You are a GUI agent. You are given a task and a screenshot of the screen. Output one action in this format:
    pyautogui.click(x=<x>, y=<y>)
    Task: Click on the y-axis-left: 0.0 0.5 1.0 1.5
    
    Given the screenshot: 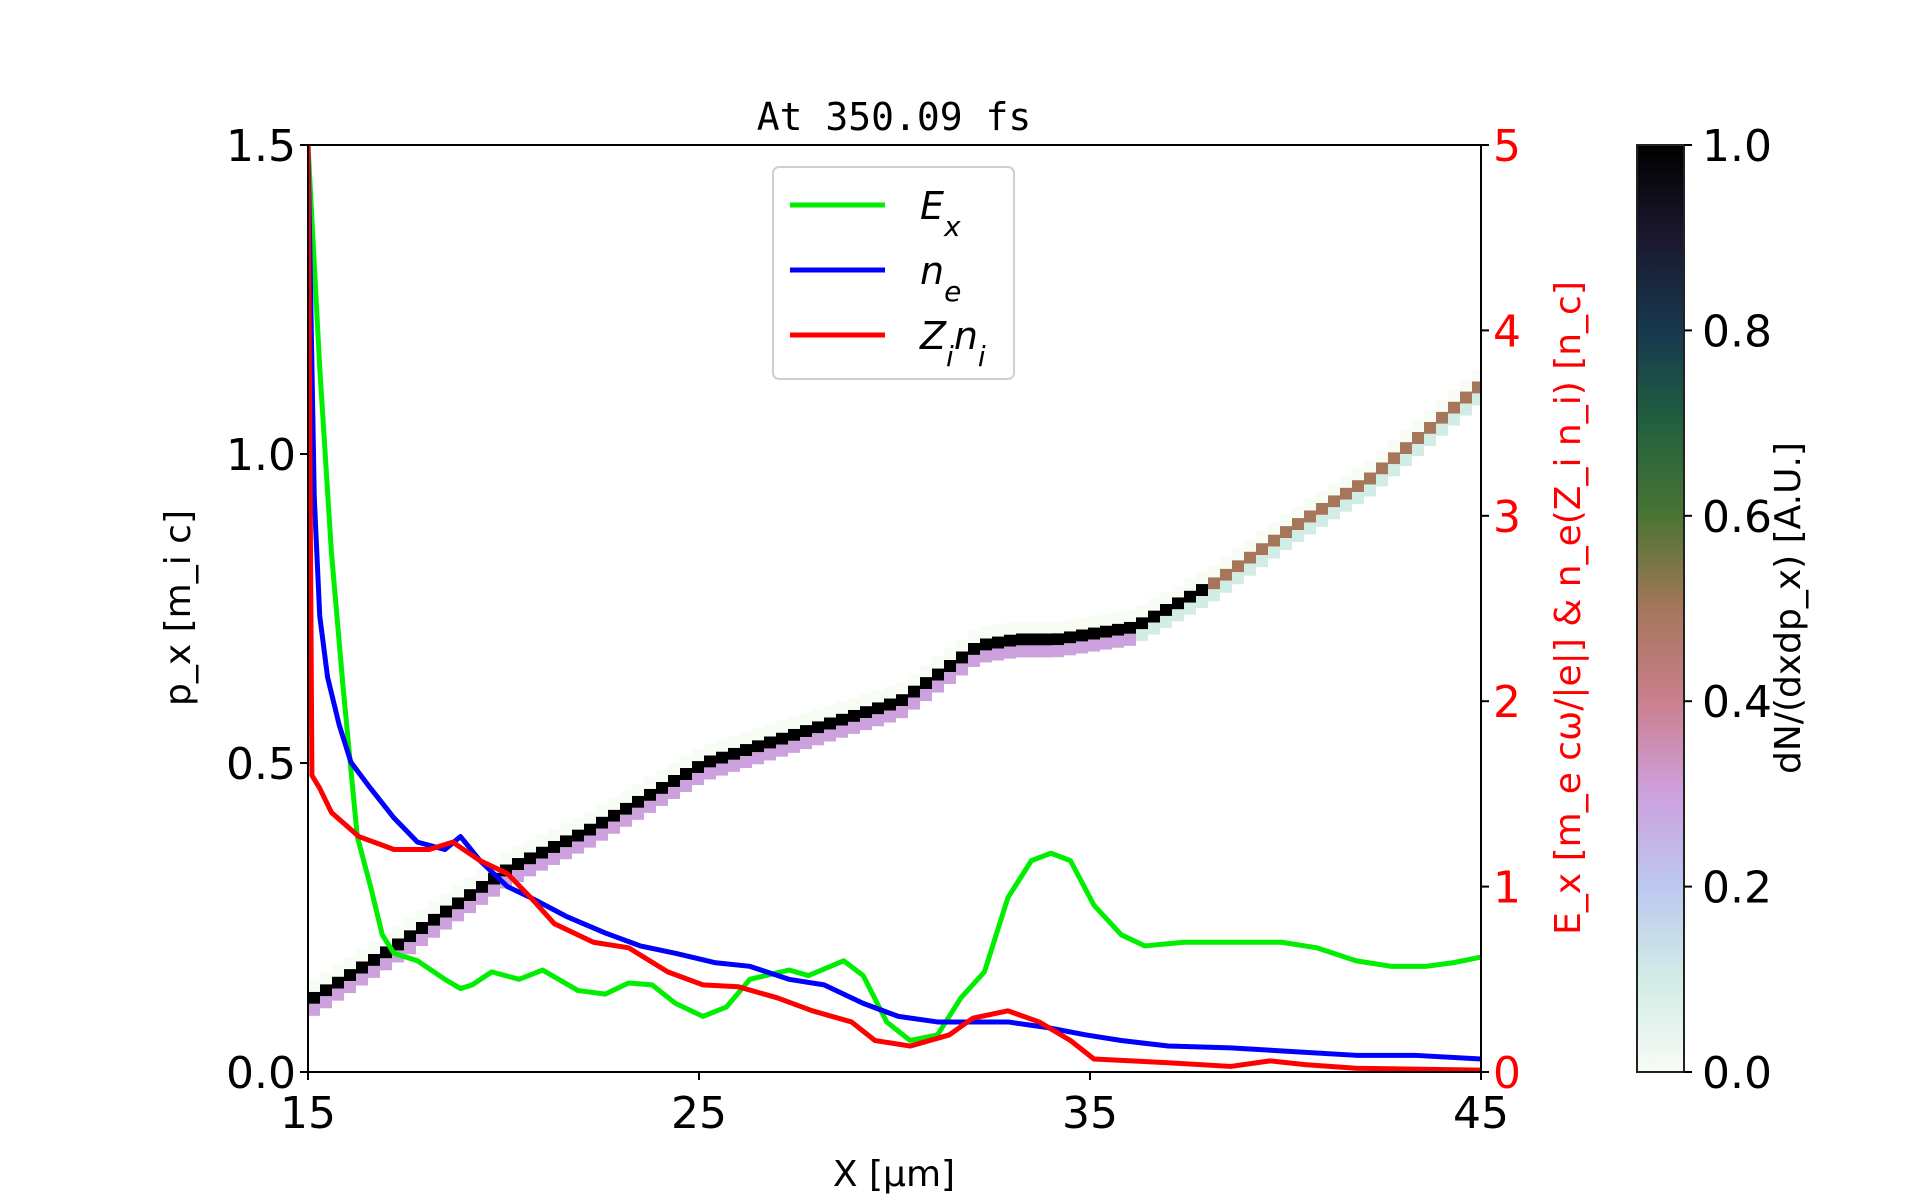 What is the action you would take?
    pyautogui.click(x=267, y=610)
    